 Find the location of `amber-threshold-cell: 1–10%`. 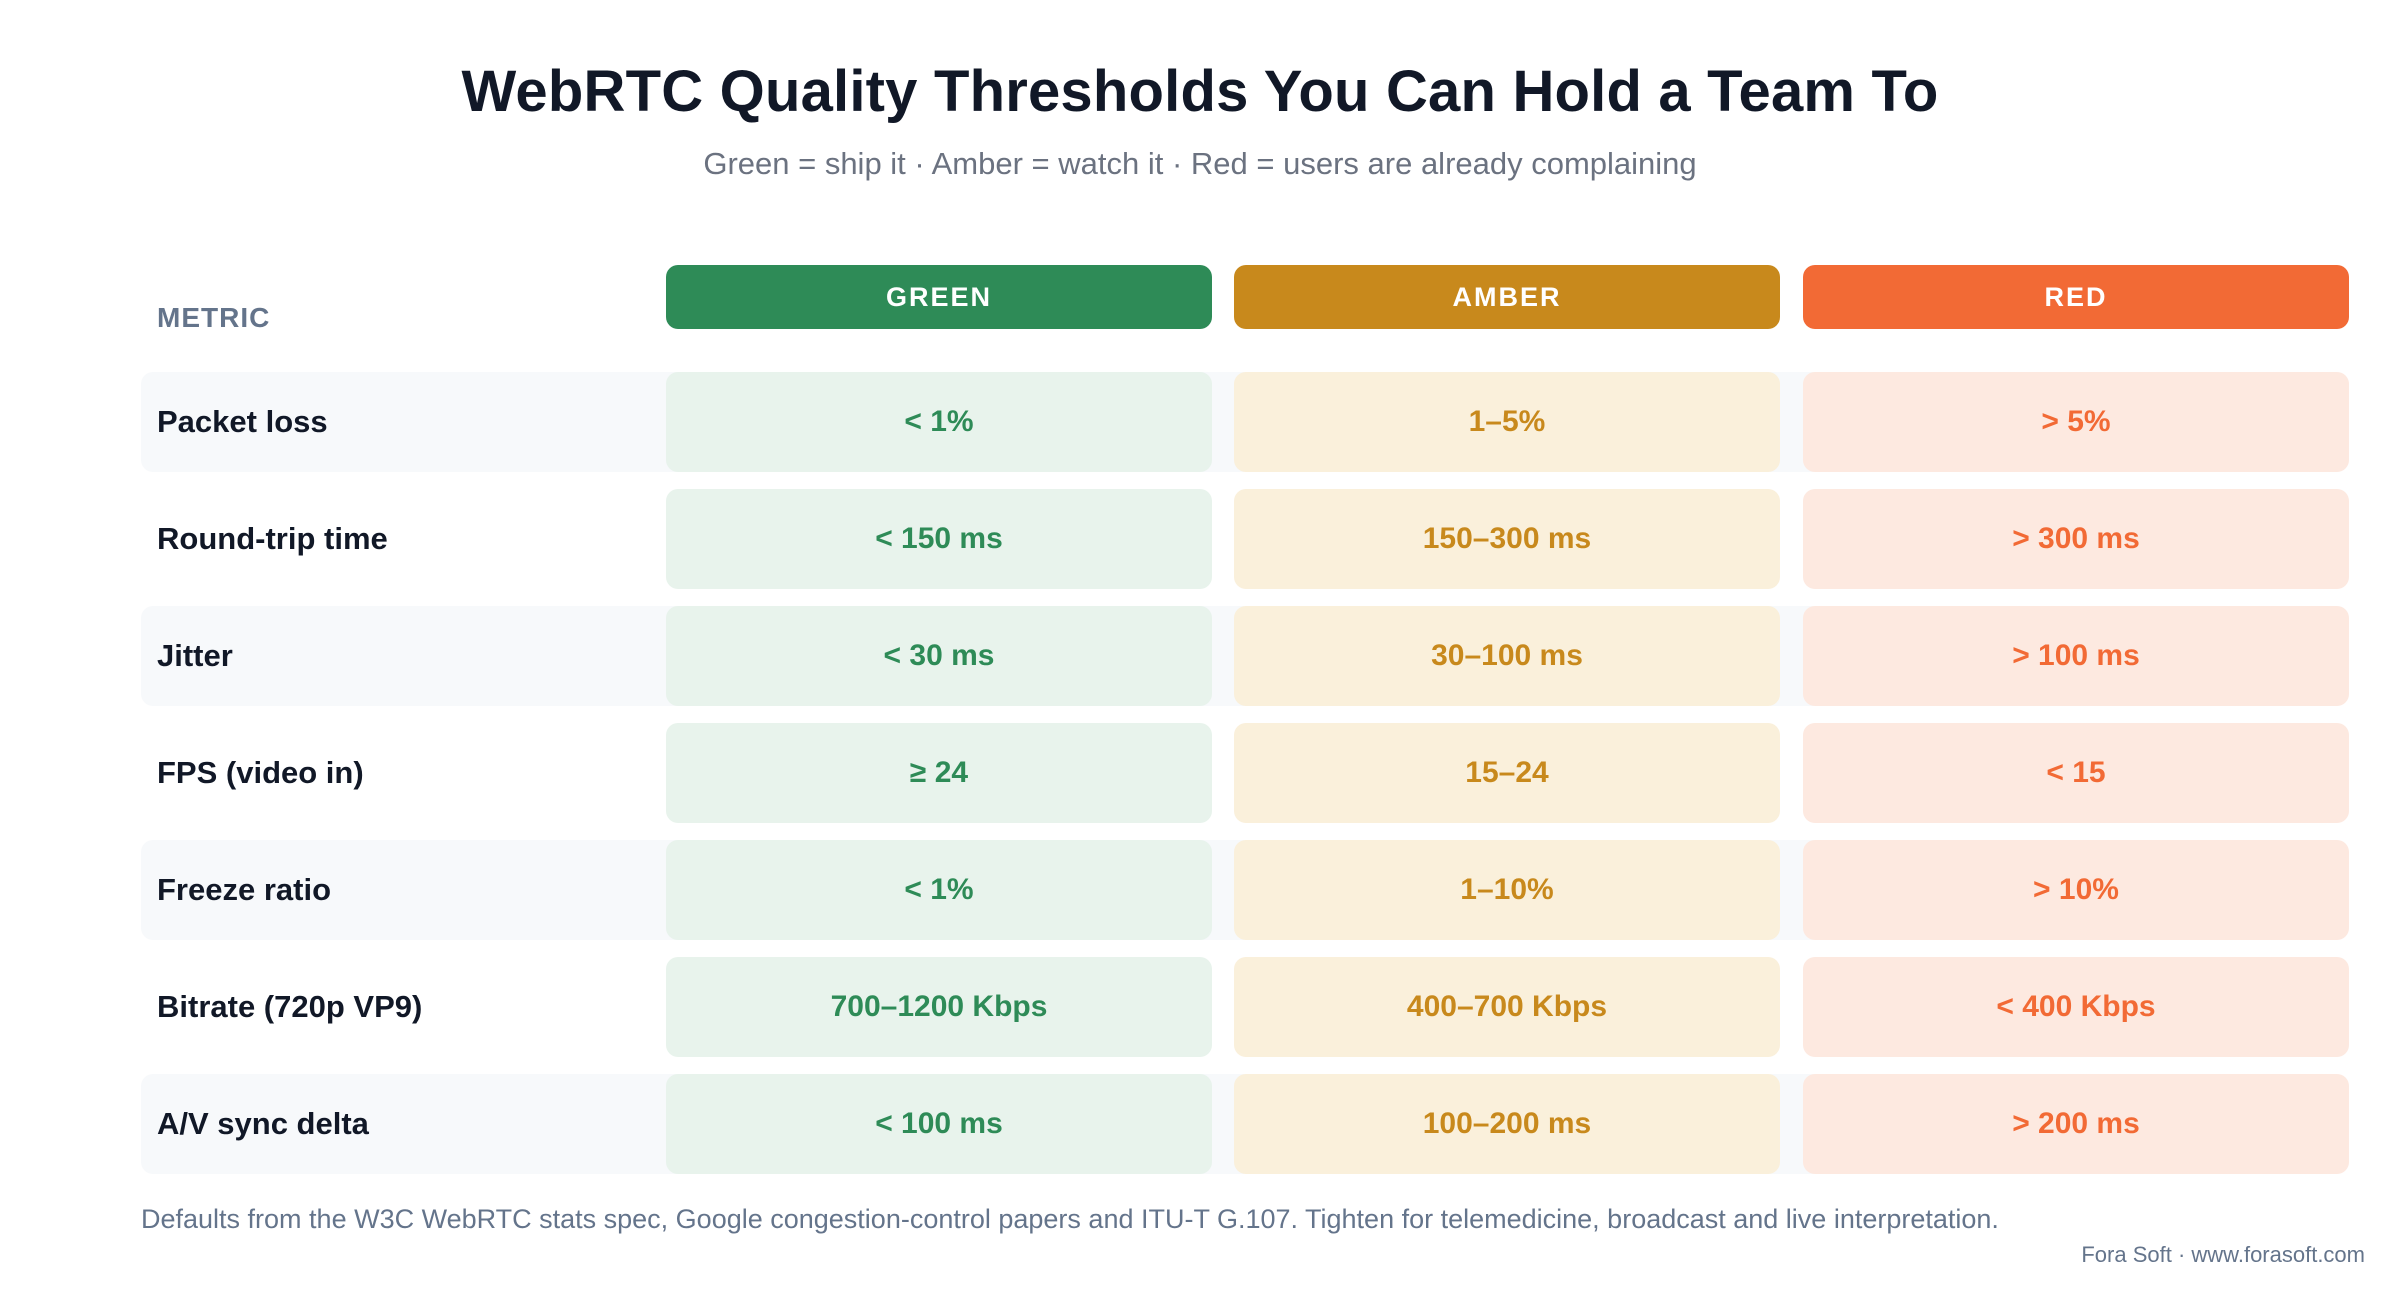

amber-threshold-cell: 1–10% is located at coordinates (1507, 890).